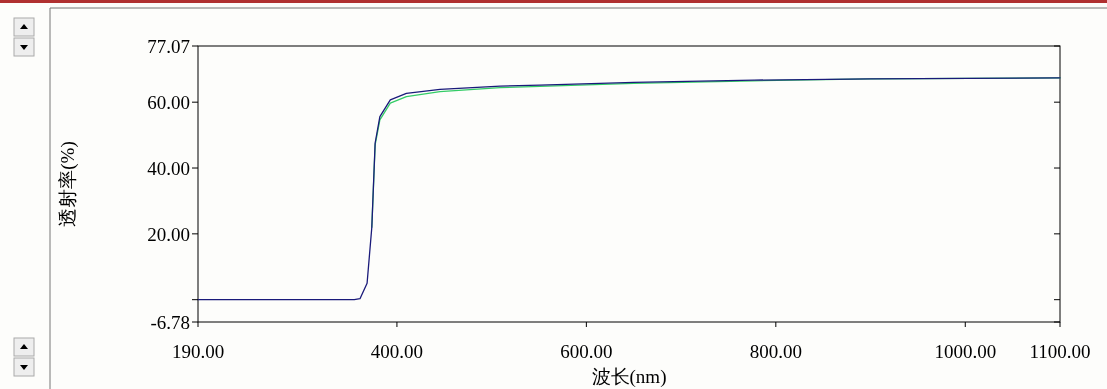 This screenshot has height=389, width=1107. What do you see at coordinates (168, 234) in the screenshot?
I see `y-tick-label: 20.00` at bounding box center [168, 234].